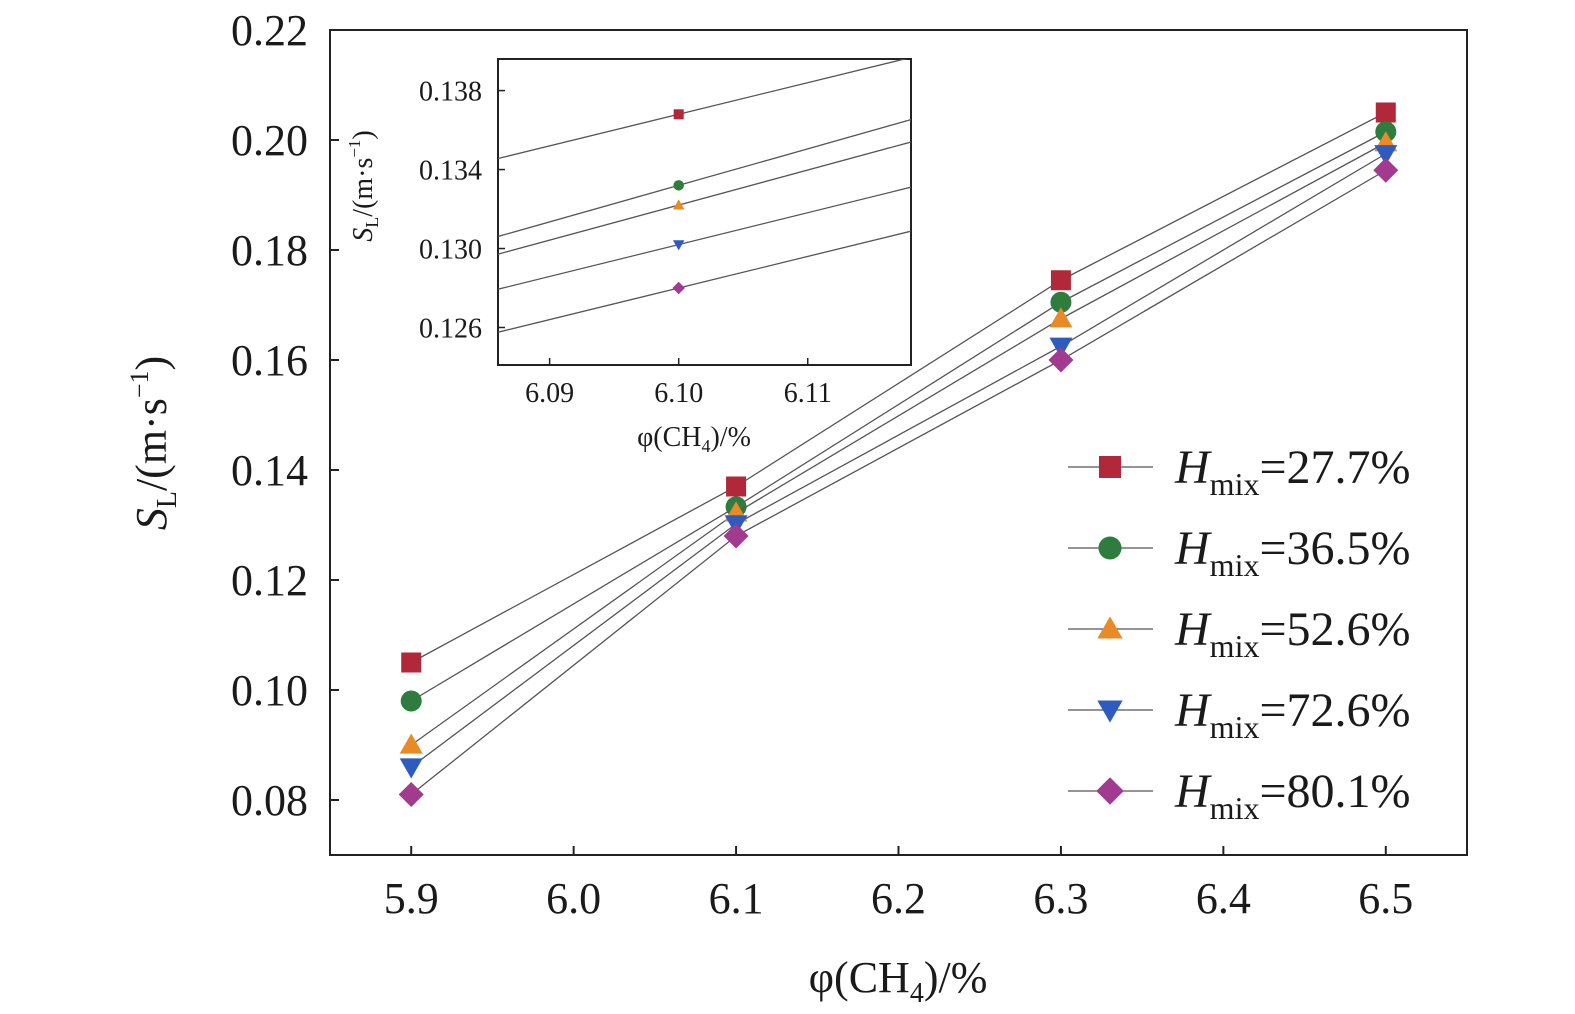 The width and height of the screenshot is (1575, 1014). Describe the element at coordinates (269, 470) in the screenshot. I see `y-tick-label: 0.14` at that location.